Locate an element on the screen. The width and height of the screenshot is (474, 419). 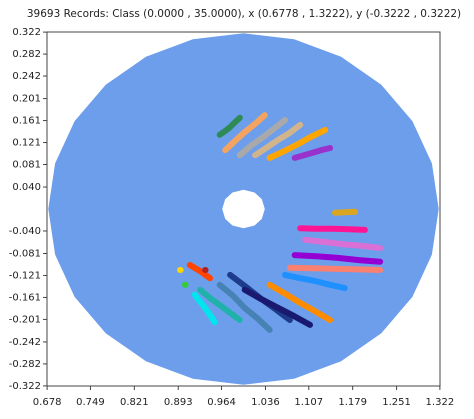
y-tick-label: 0.201 is located at coordinates (26, 99).